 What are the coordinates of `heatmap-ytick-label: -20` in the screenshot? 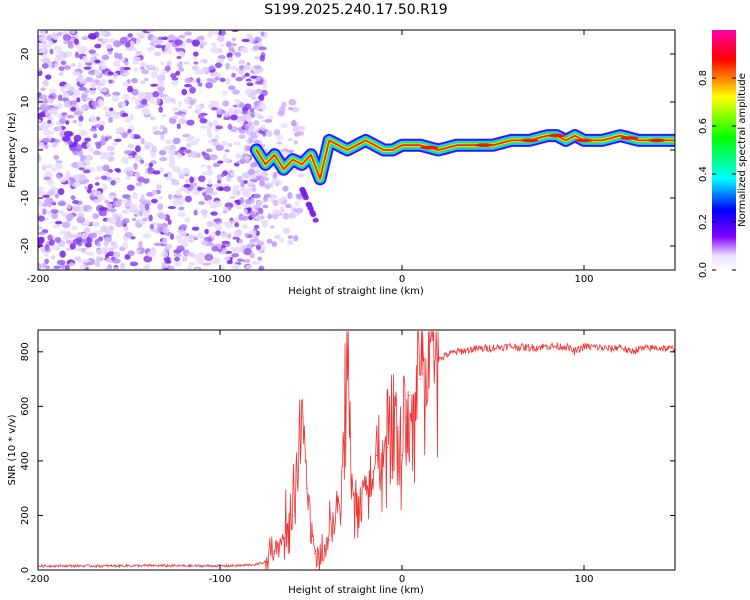 It's located at (25, 246).